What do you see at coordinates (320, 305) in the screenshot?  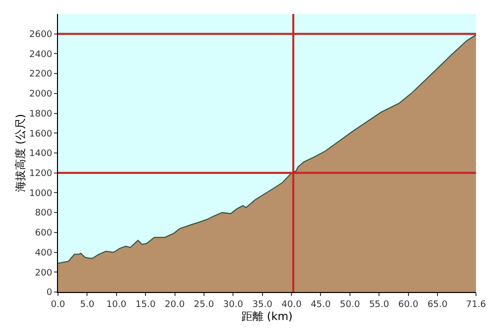 I see `x-tick-label: 45.0` at bounding box center [320, 305].